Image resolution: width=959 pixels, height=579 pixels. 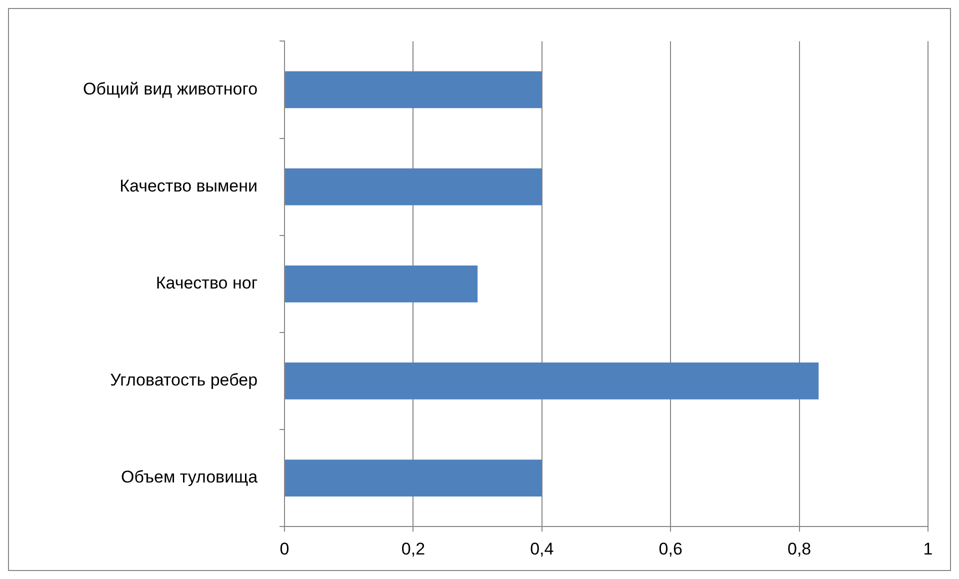 I want to click on x-tick-label: 0,2, so click(x=413, y=548).